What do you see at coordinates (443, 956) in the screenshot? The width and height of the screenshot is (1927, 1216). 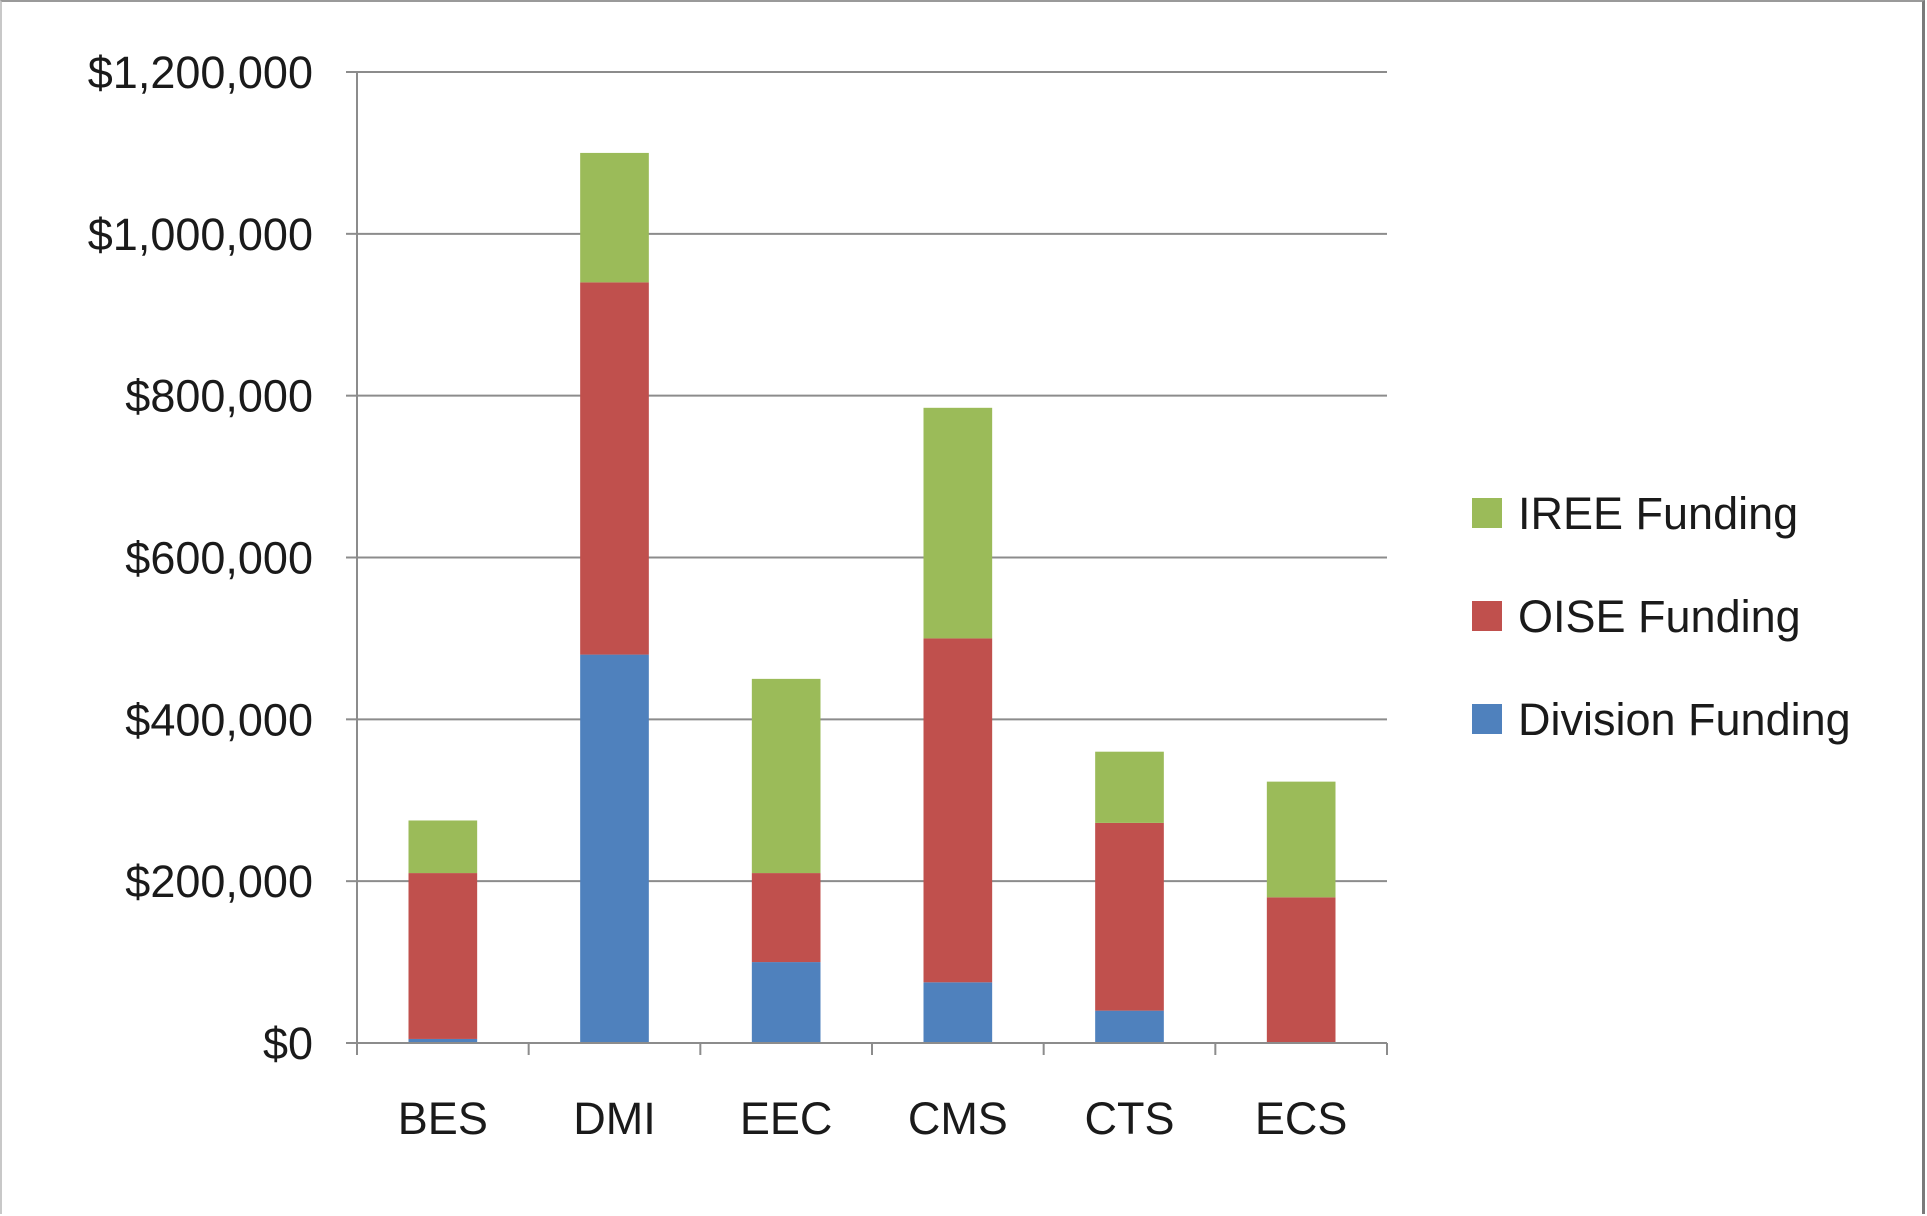 I see `bar-segment-bes-oise-funding` at bounding box center [443, 956].